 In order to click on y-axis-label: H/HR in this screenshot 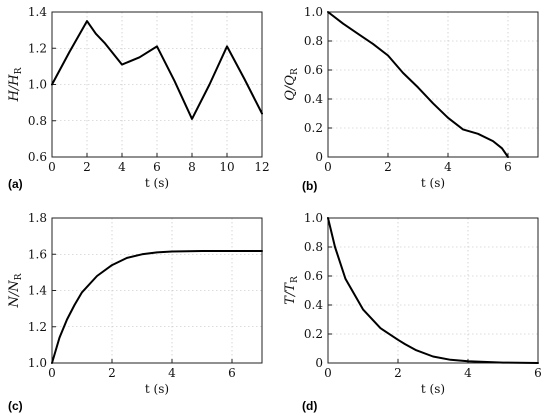, I will do `click(15, 84)`.